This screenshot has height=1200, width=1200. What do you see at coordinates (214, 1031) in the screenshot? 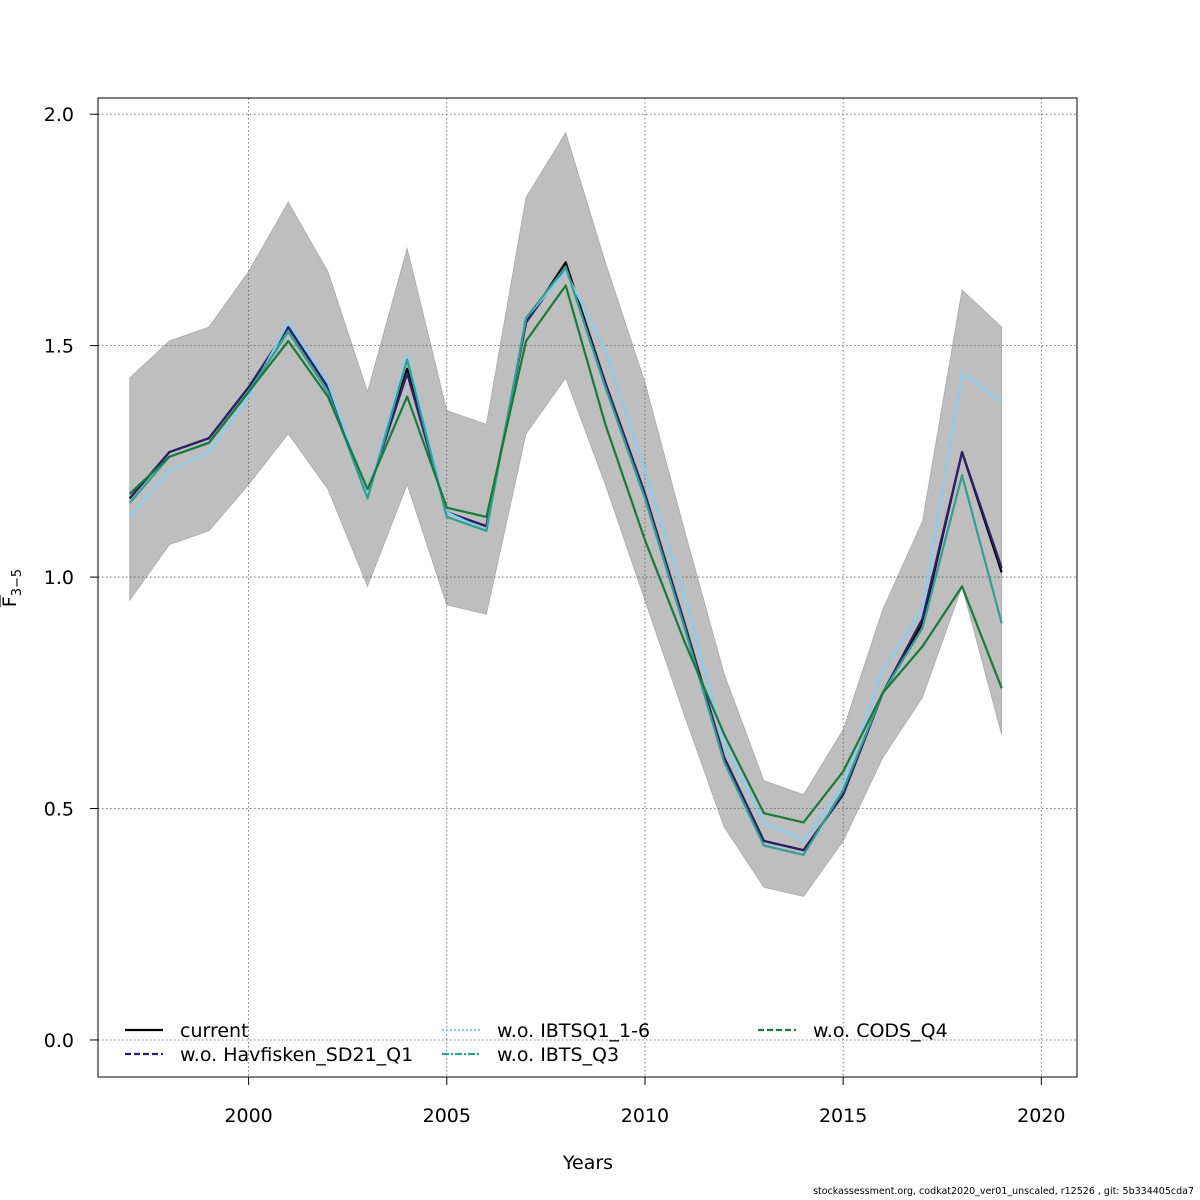
I see `legend-label: current` at bounding box center [214, 1031].